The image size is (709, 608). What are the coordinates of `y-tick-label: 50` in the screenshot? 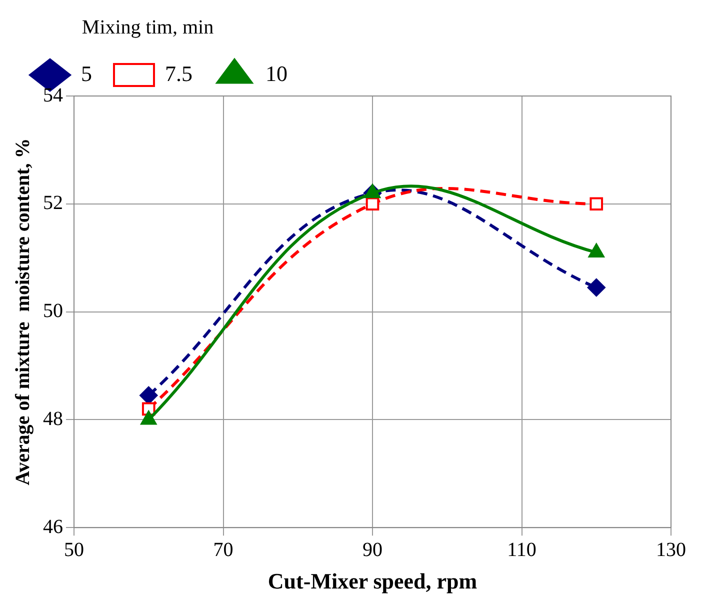 It's located at (53, 311).